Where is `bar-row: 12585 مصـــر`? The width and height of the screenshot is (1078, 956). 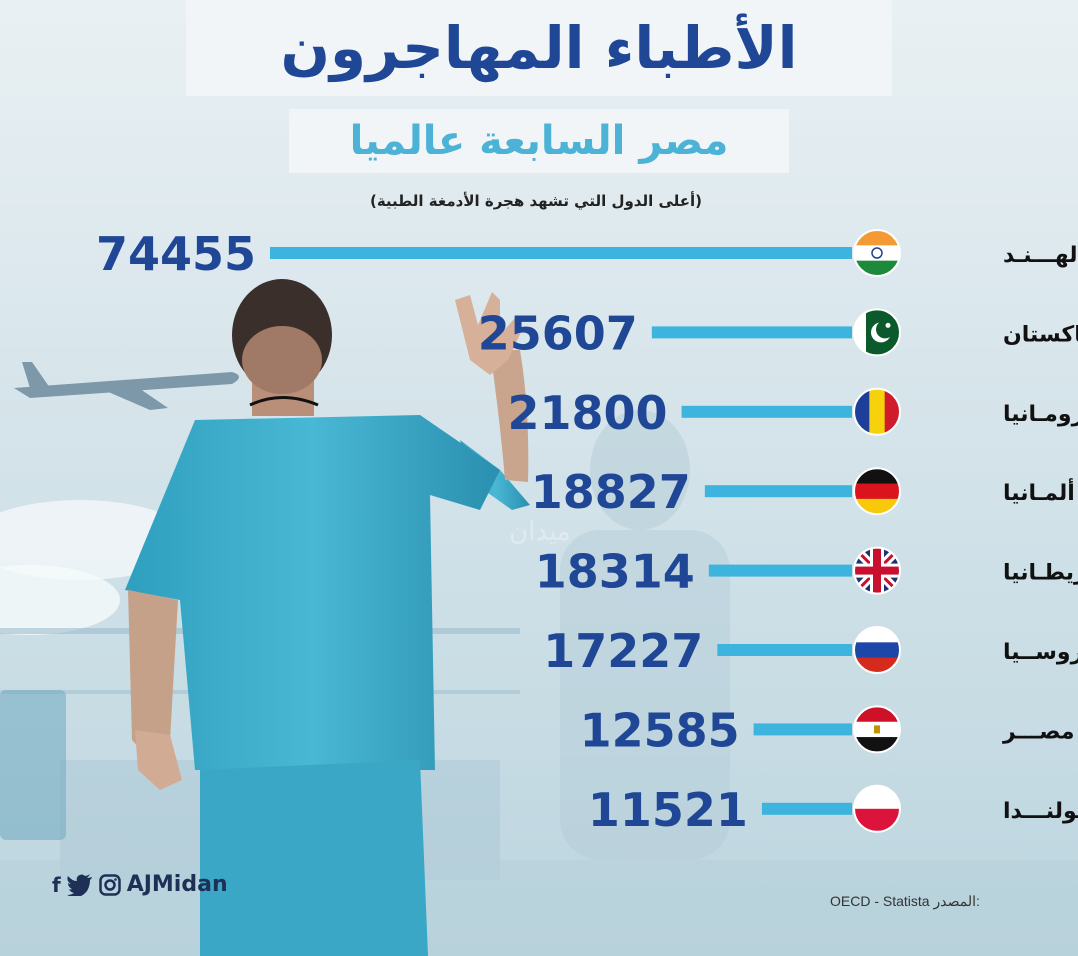
bar-row: 12585 مصـــر is located at coordinates (827, 730).